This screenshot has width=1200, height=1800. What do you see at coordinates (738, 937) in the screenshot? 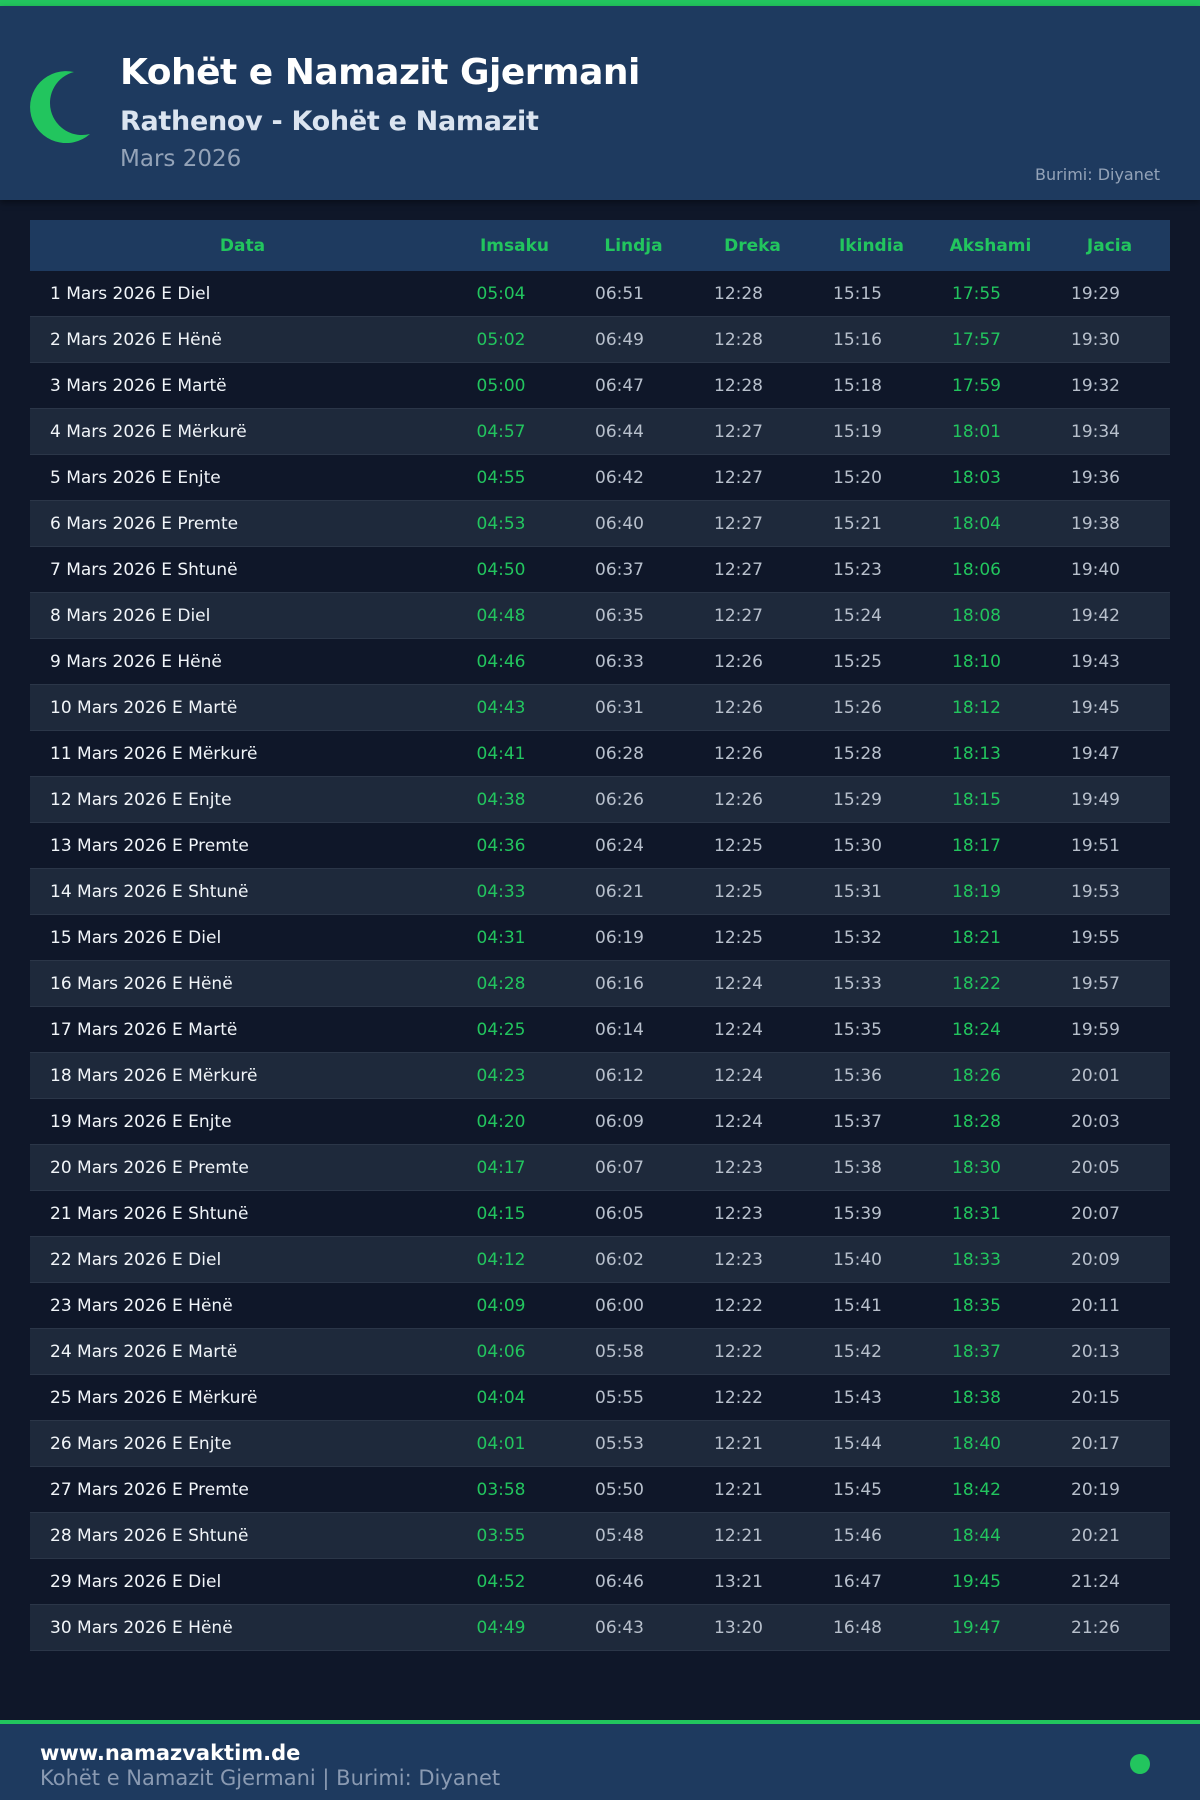
I see `time-cell-dreka: 12:25` at bounding box center [738, 937].